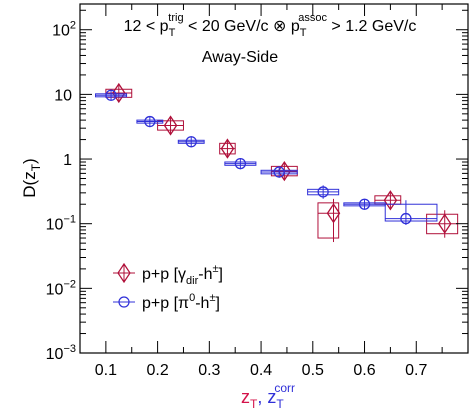  Describe the element at coordinates (157, 370) in the screenshot. I see `x-tick-label: 0.2` at that location.